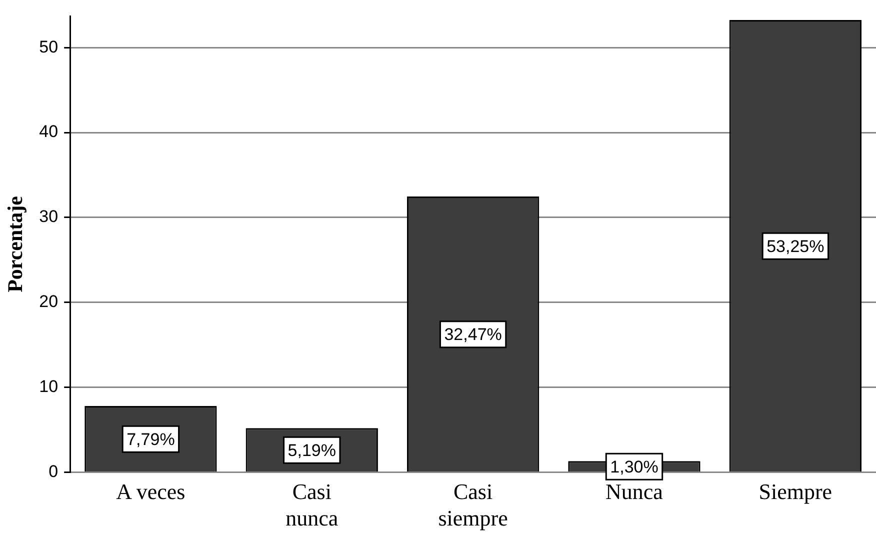 This screenshot has width=876, height=541. I want to click on data-label: 5,19%, so click(312, 450).